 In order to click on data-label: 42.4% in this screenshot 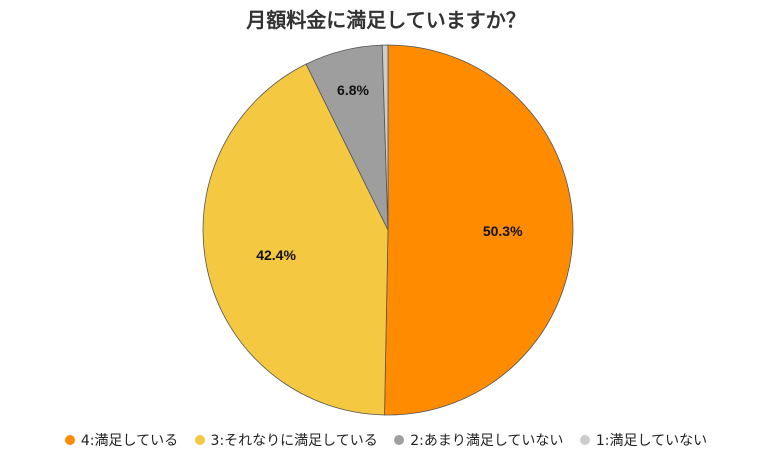, I will do `click(276, 255)`.